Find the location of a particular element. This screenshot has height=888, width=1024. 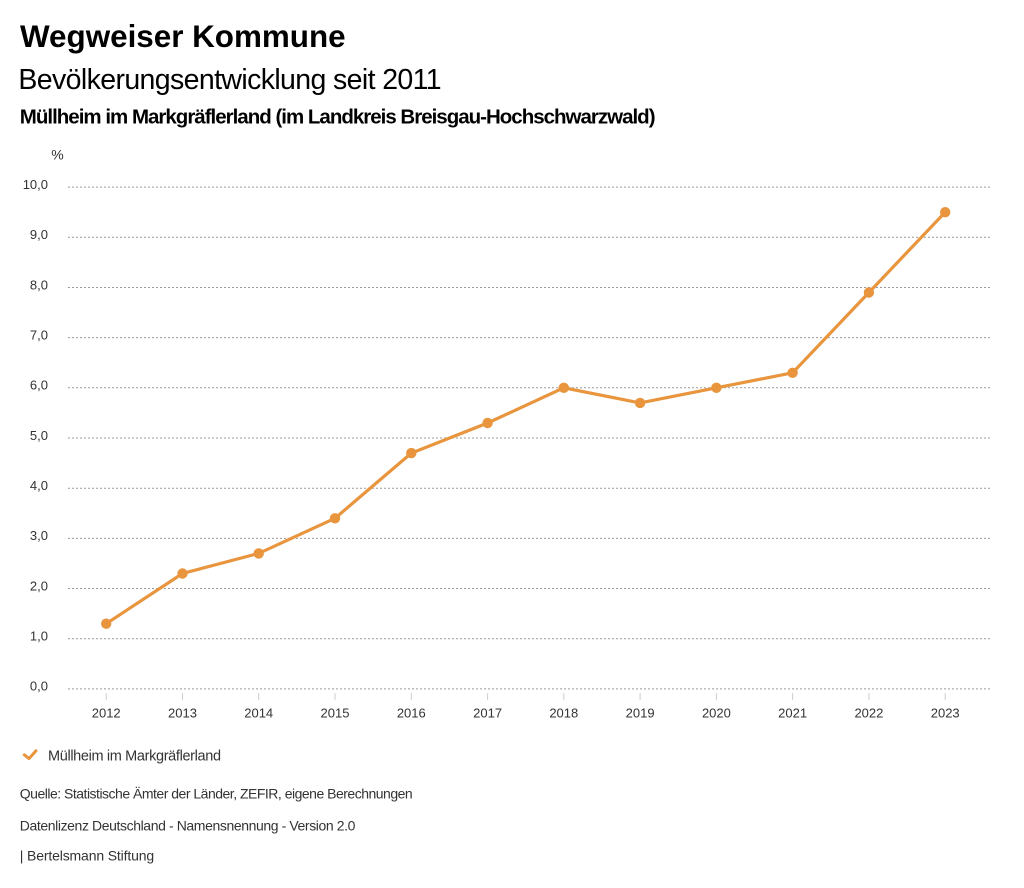

svg-text: | Bertelsmann Stiftung is located at coordinates (87, 855).